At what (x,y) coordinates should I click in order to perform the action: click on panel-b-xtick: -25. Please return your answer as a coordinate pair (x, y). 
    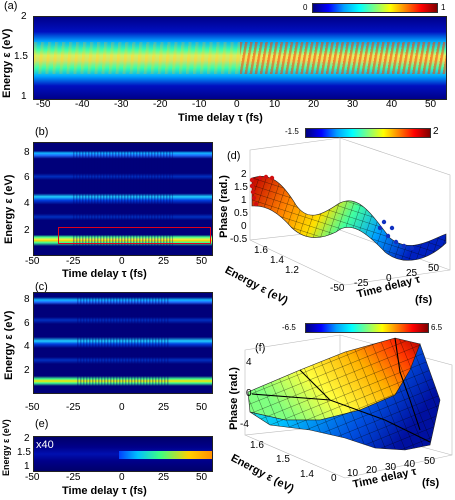
    Looking at the image, I should click on (73, 261).